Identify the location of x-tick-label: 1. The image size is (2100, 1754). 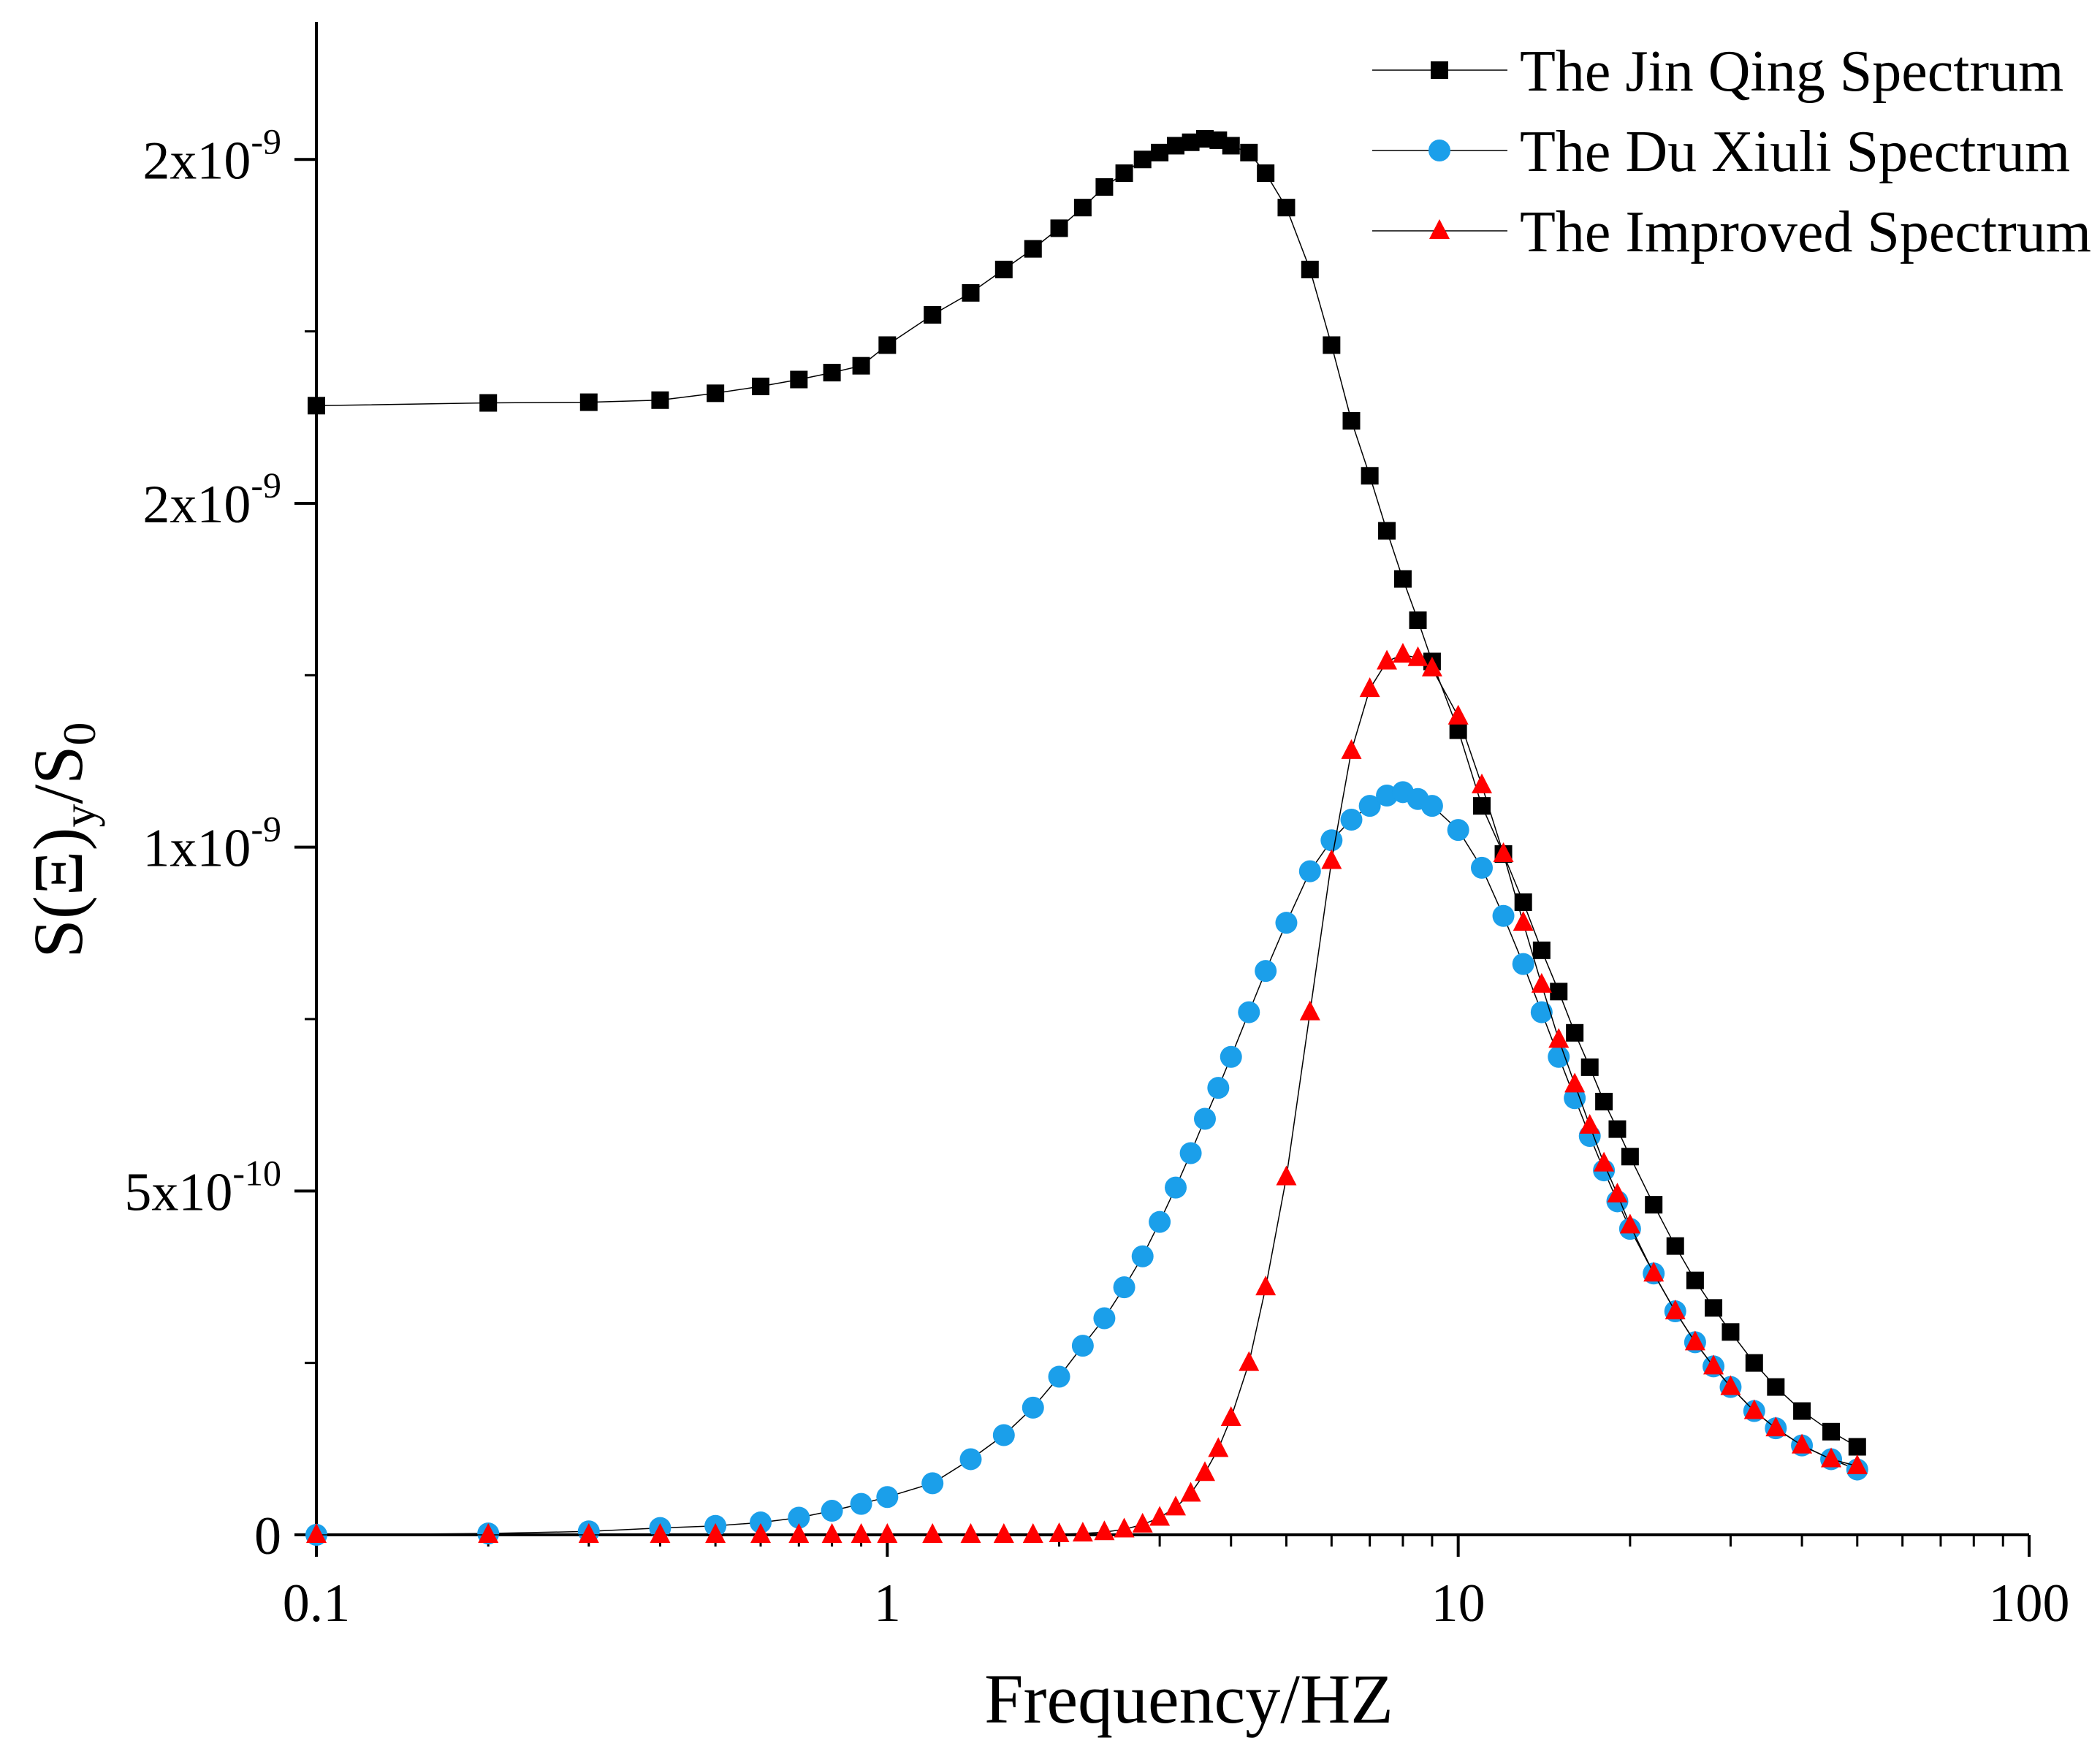
(888, 1604).